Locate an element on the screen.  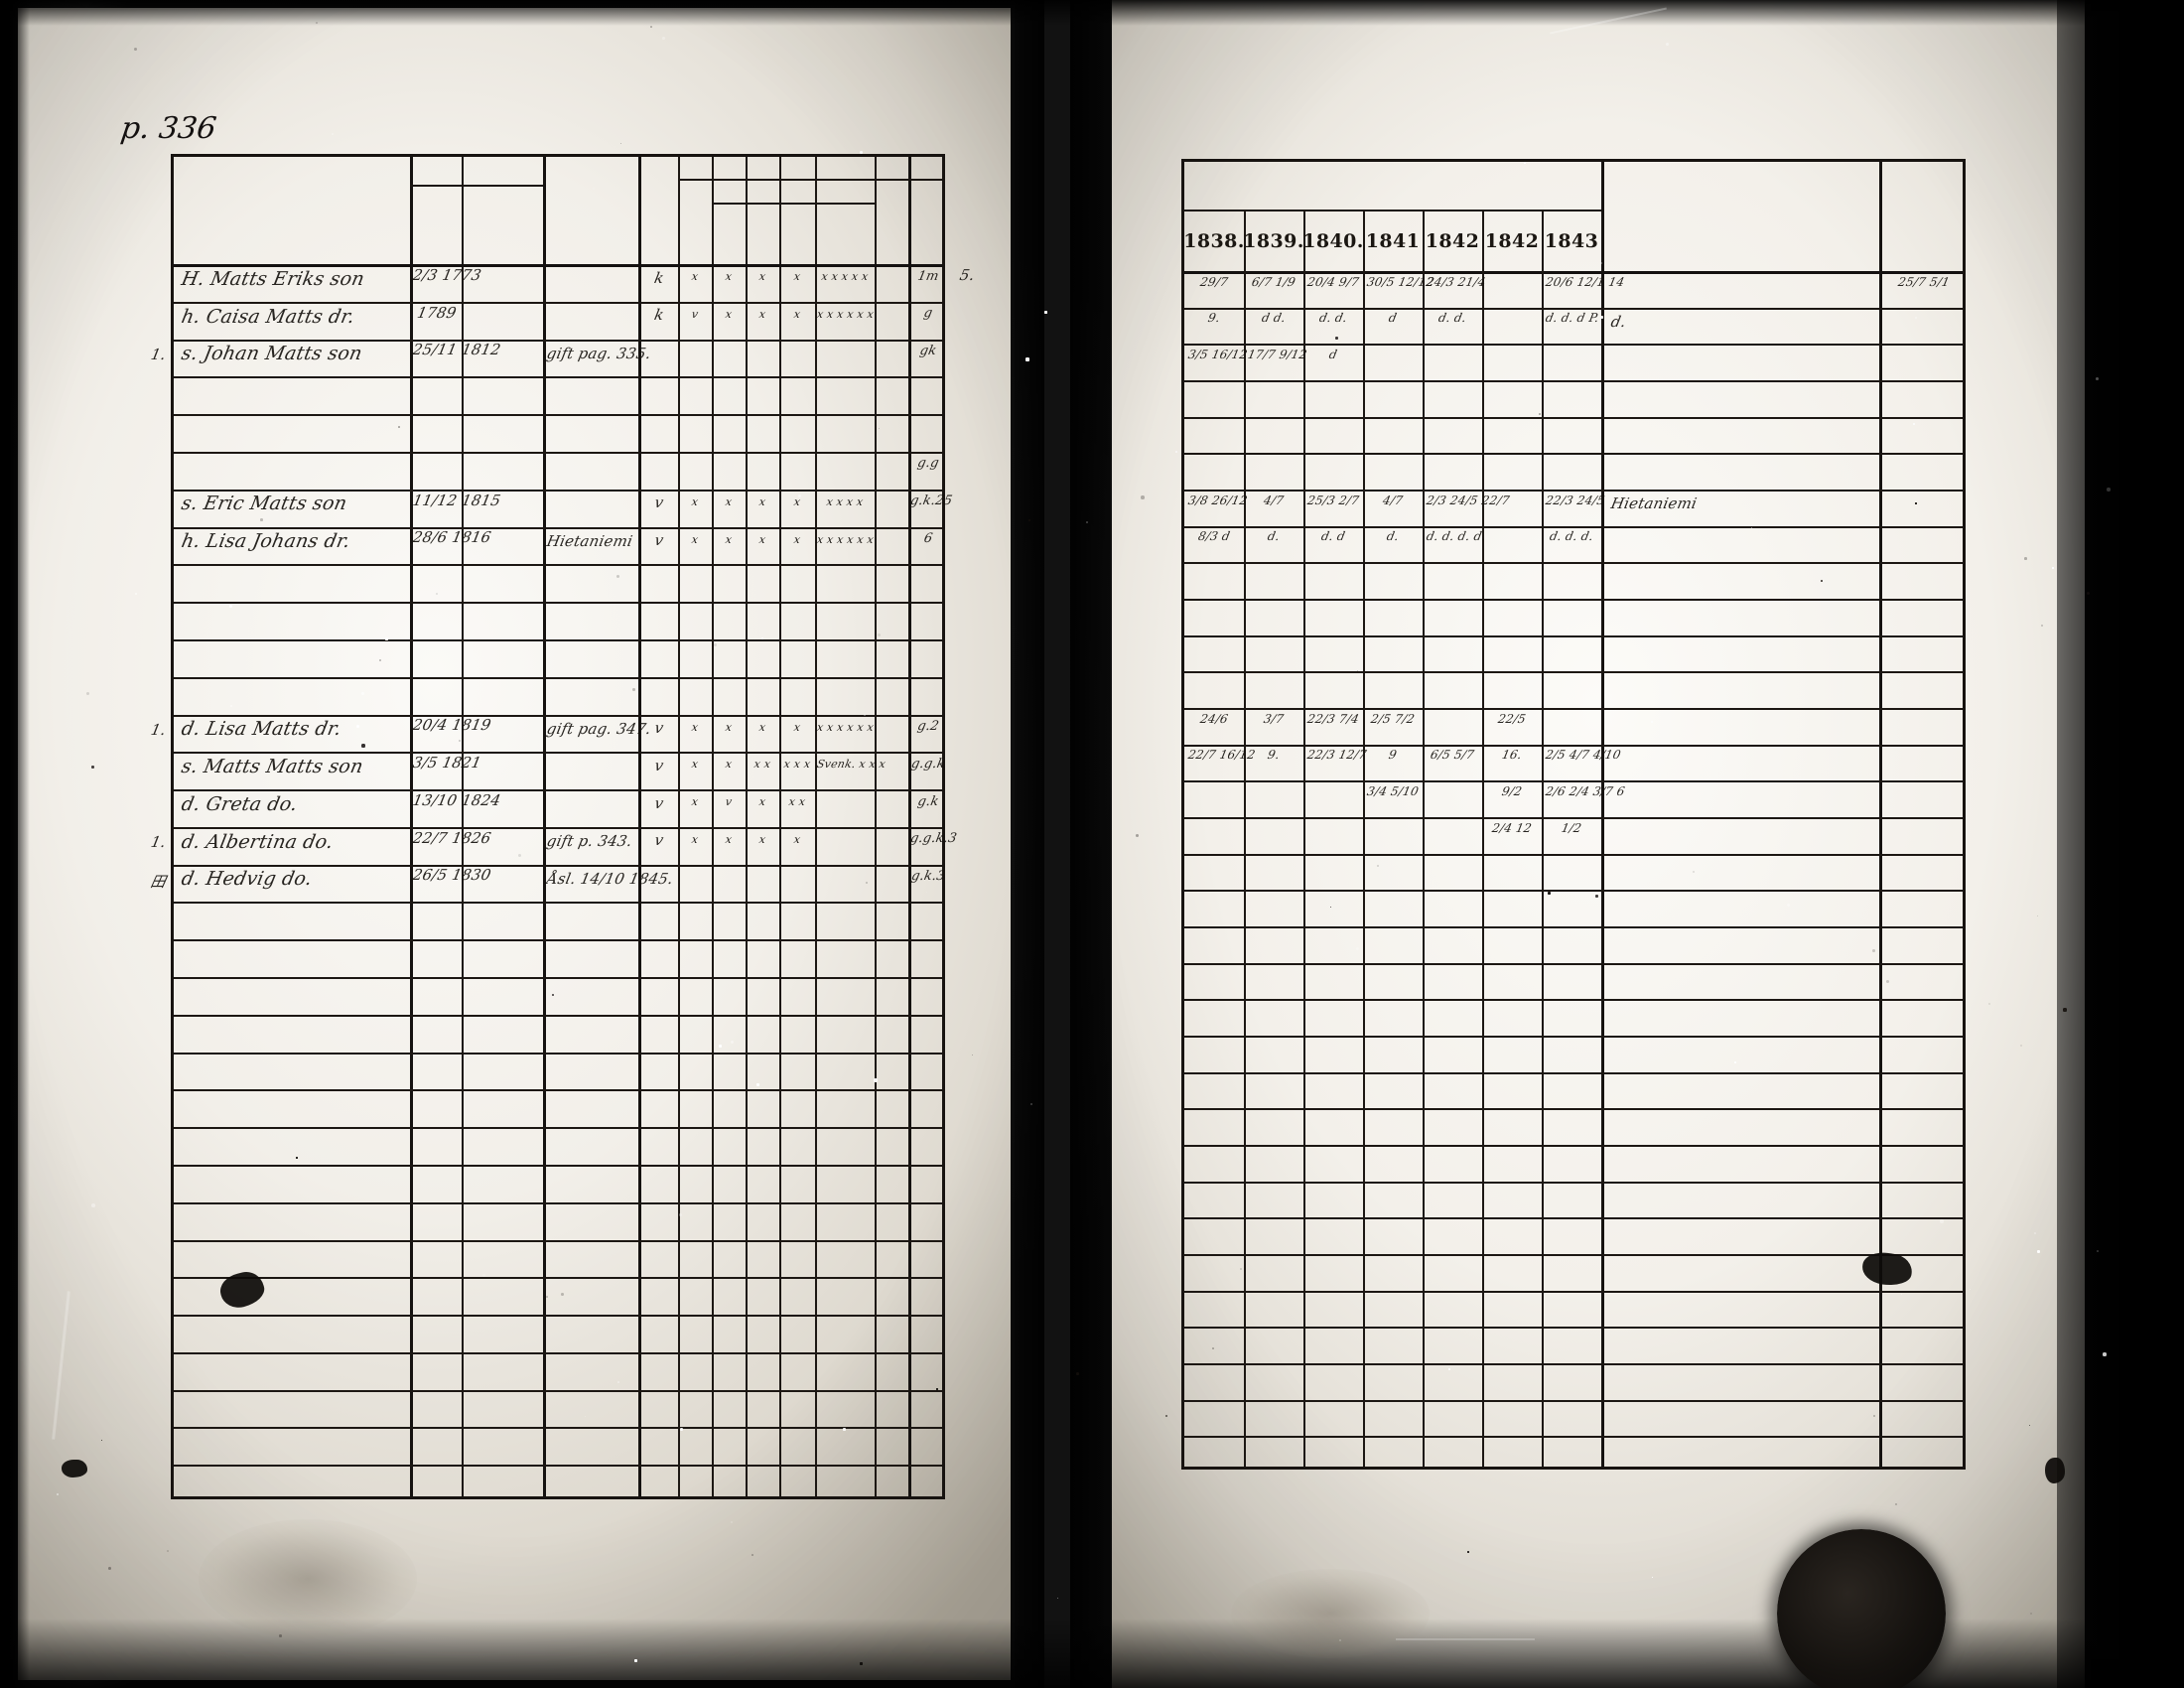
communion-entry: 2/5 7/2 is located at coordinates (1393, 718).